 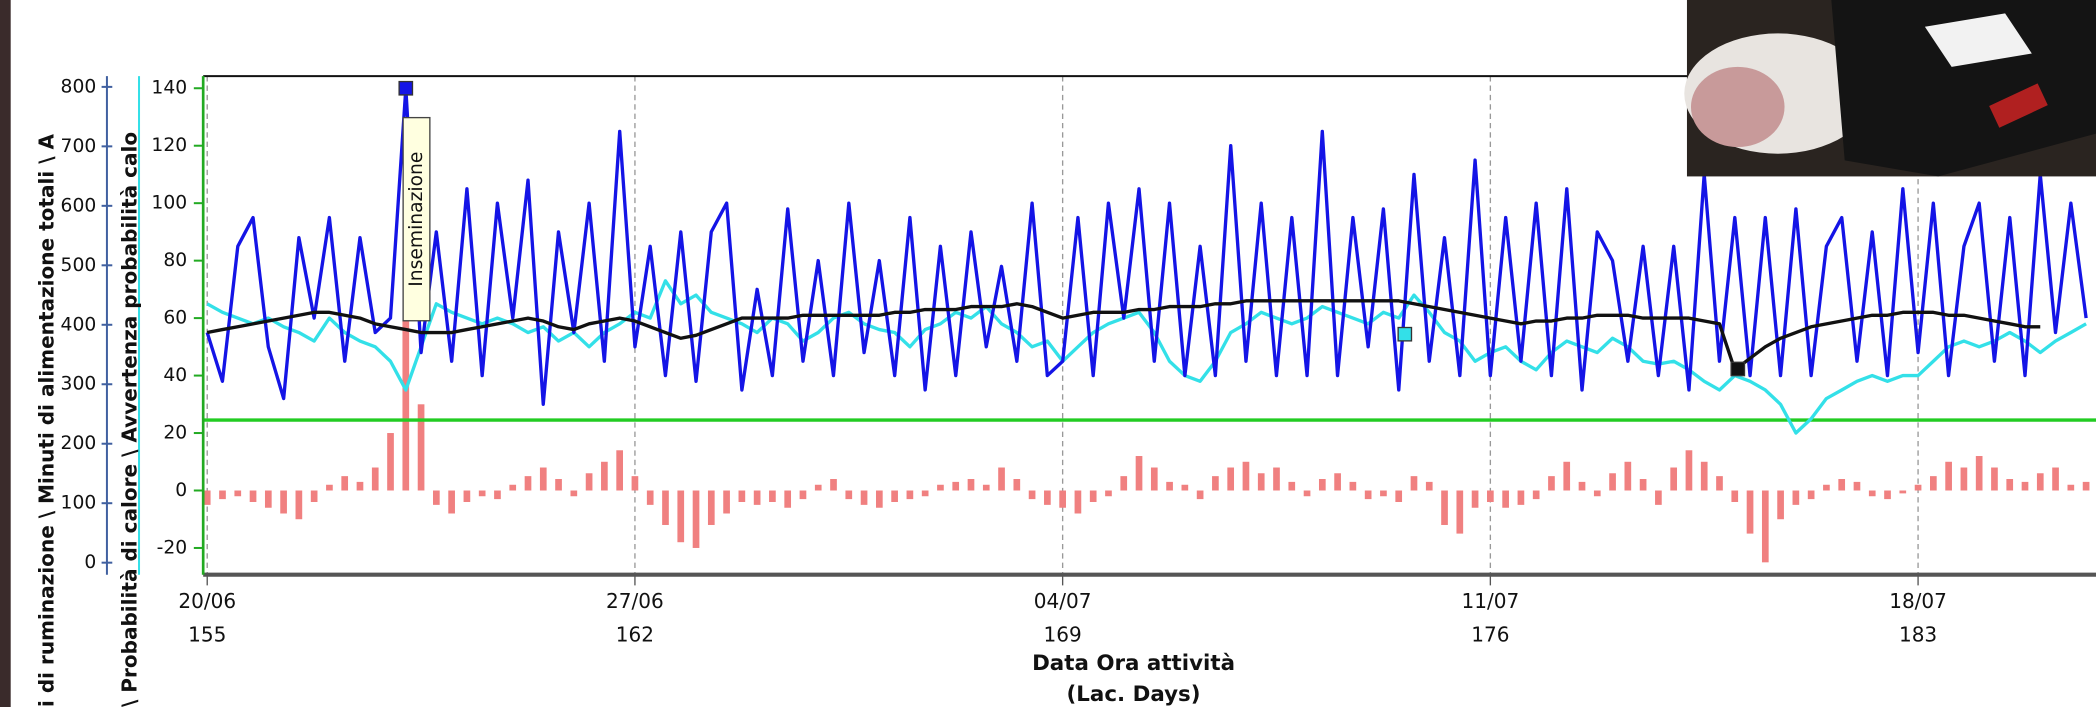 I want to click on x-tick-label-secondary: 169, so click(x=1063, y=635).